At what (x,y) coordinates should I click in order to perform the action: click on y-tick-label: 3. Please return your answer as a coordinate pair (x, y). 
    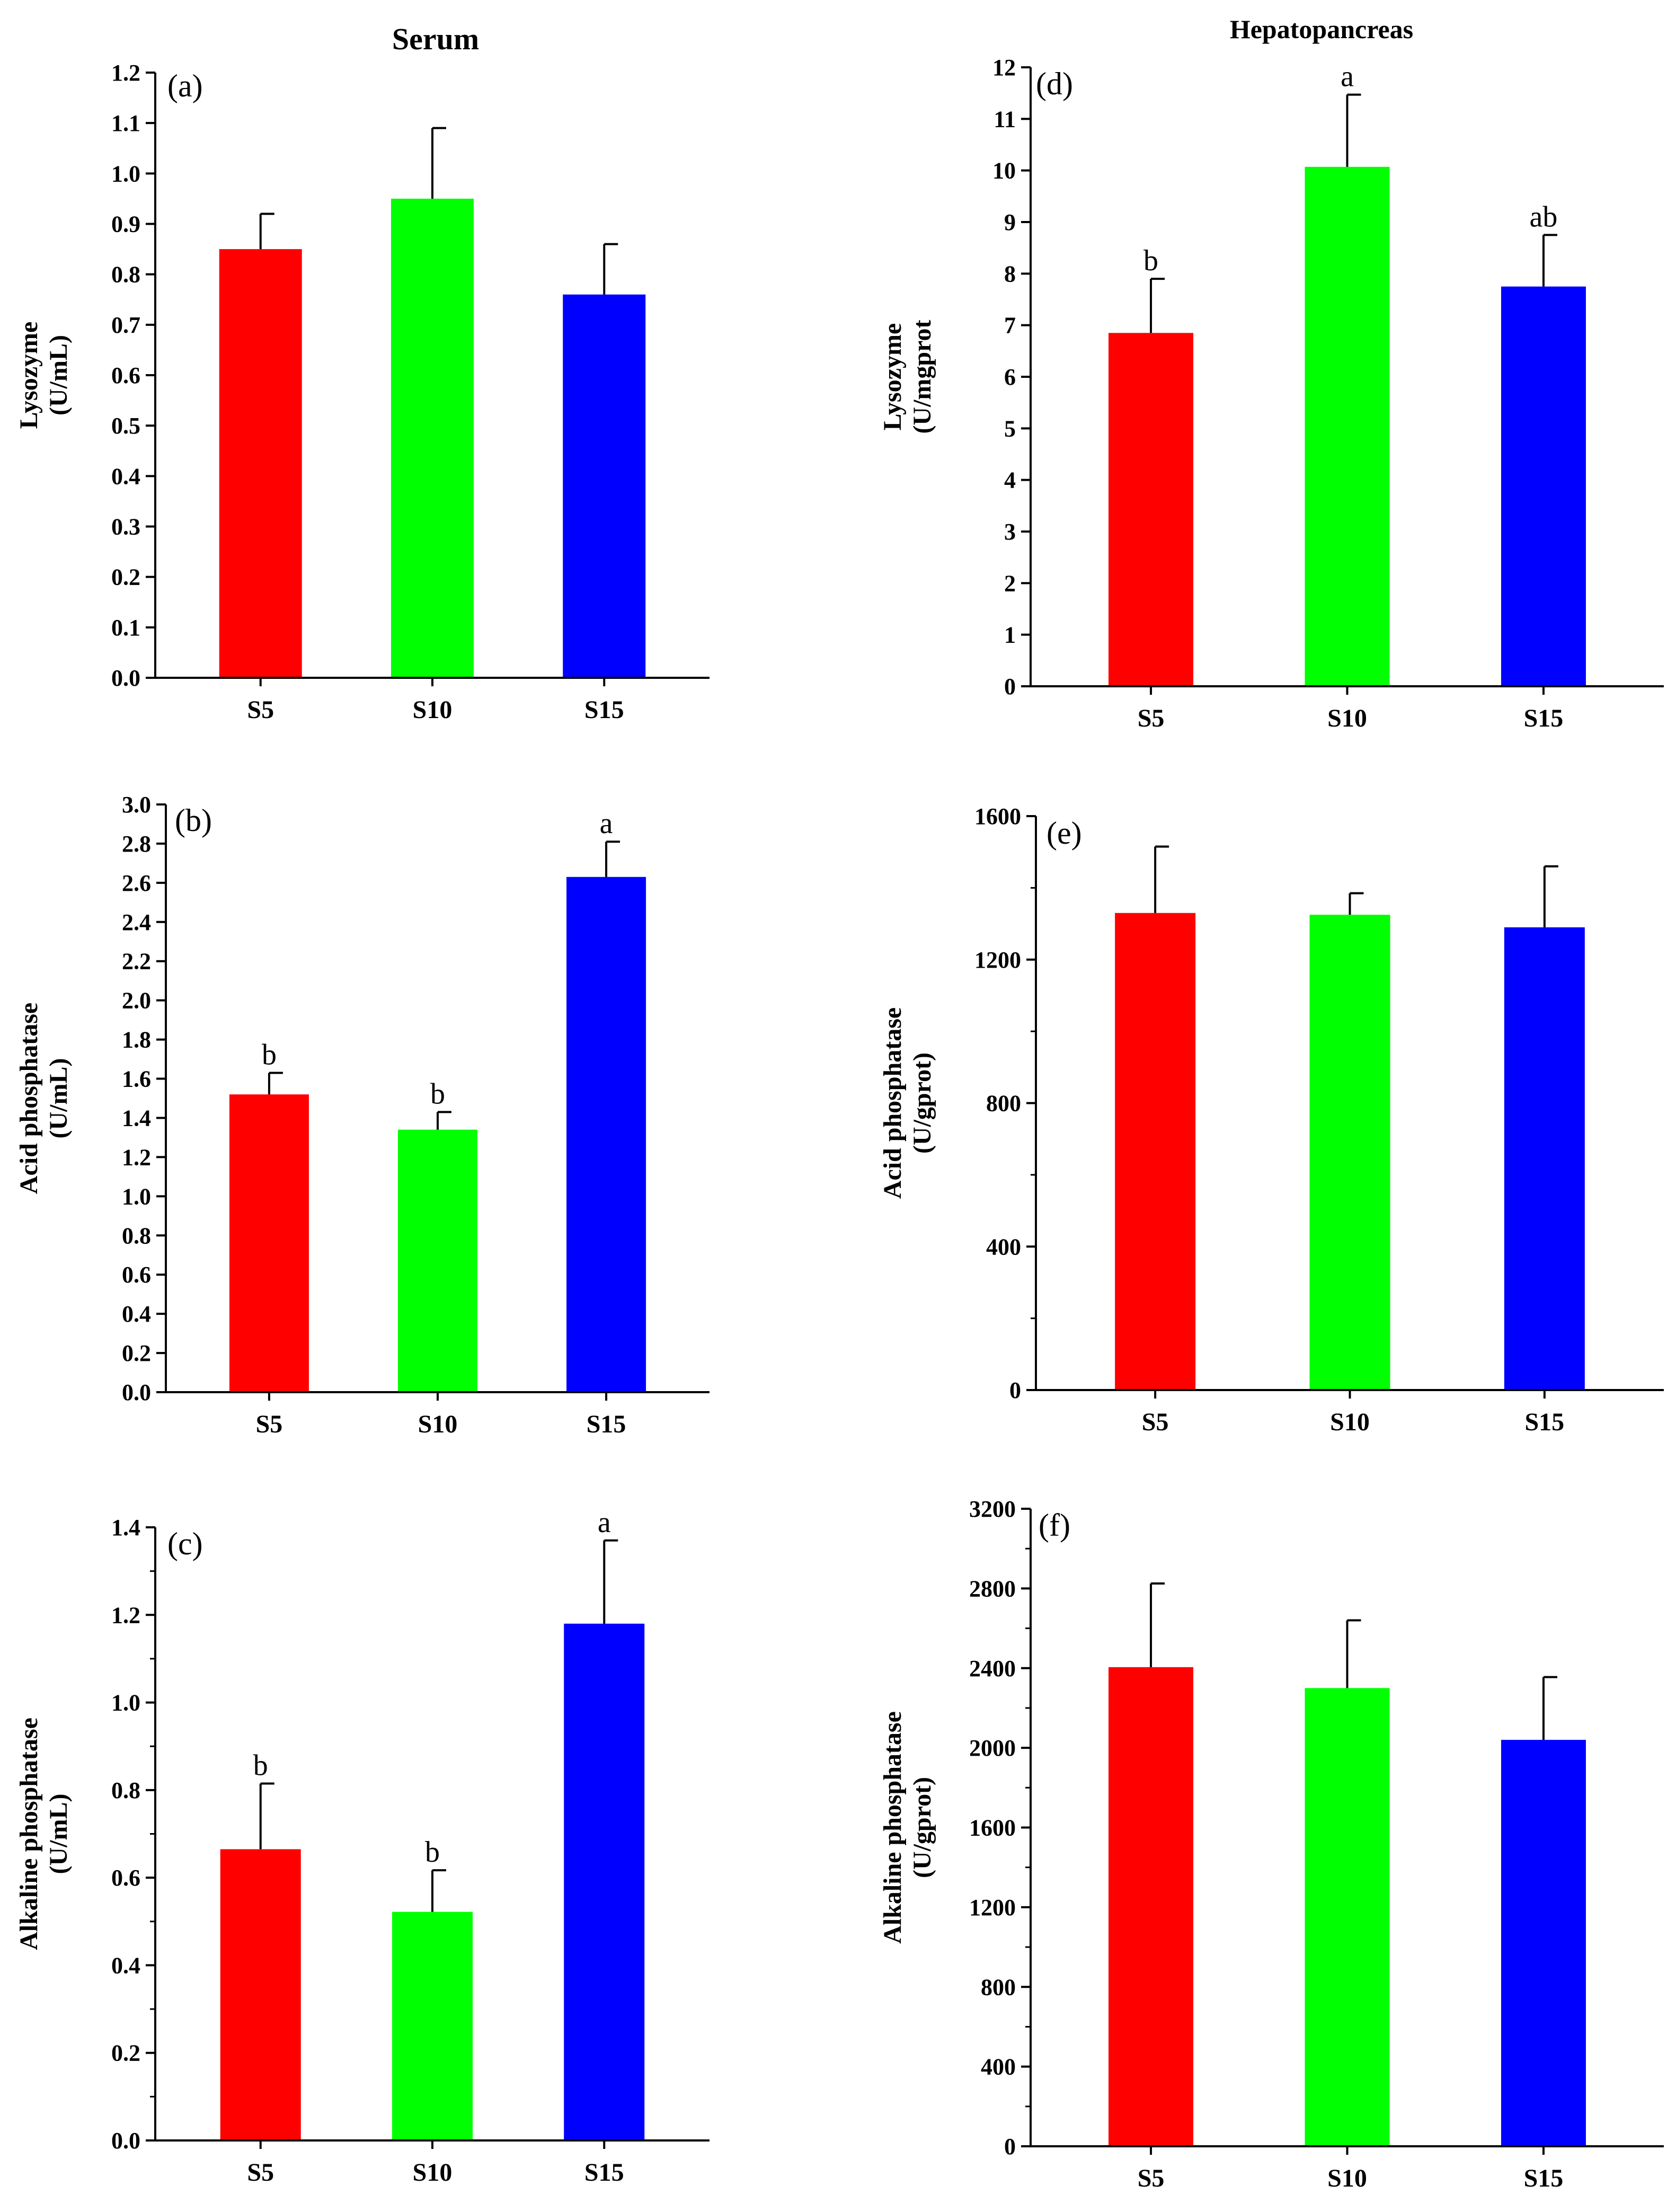
    Looking at the image, I should click on (1010, 532).